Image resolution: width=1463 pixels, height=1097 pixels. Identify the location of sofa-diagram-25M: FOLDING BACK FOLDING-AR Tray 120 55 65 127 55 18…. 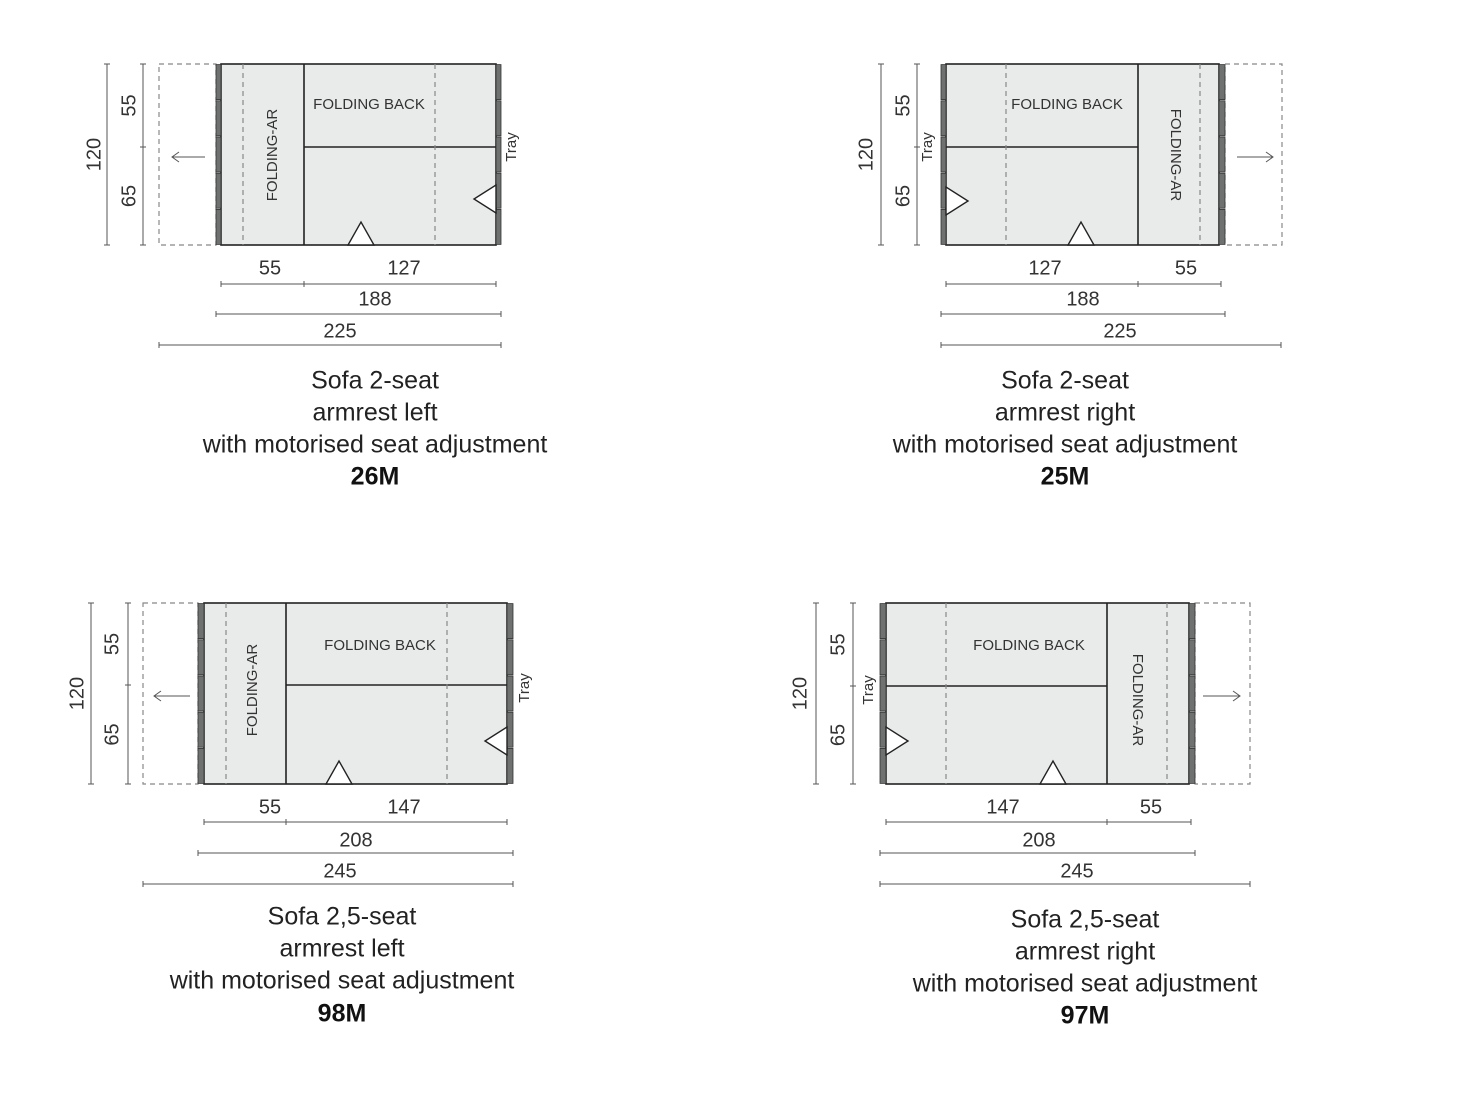
(1069, 277).